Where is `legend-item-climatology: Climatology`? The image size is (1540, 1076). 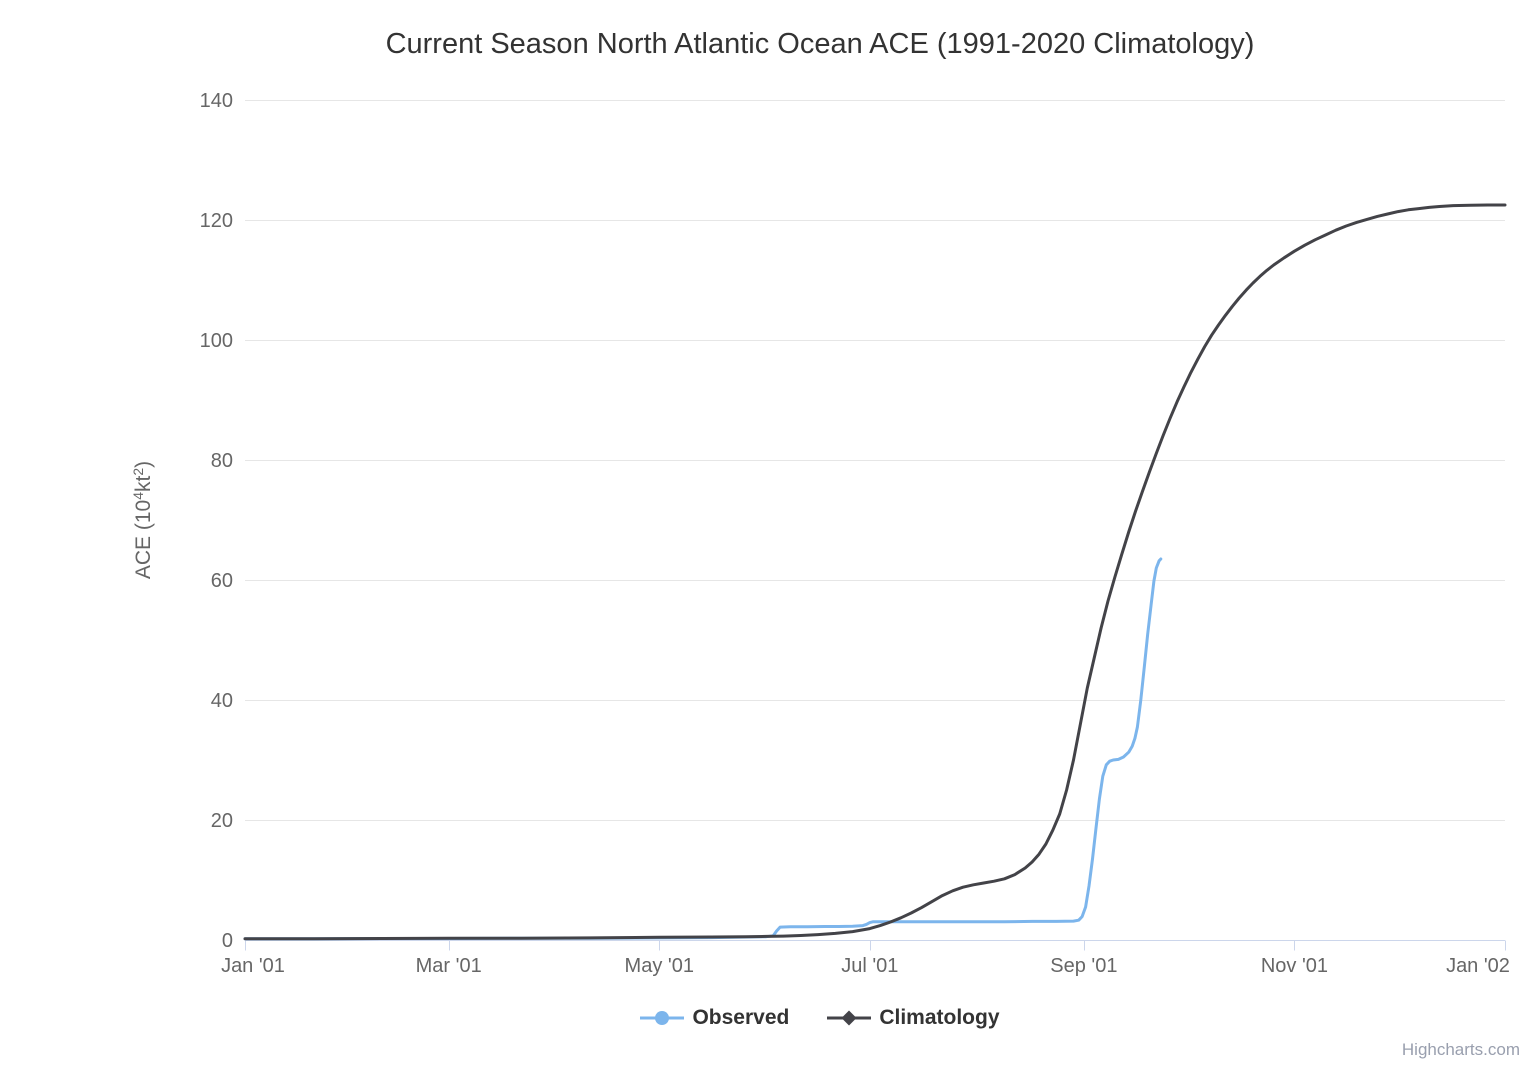
legend-item-climatology: Climatology is located at coordinates (913, 1018).